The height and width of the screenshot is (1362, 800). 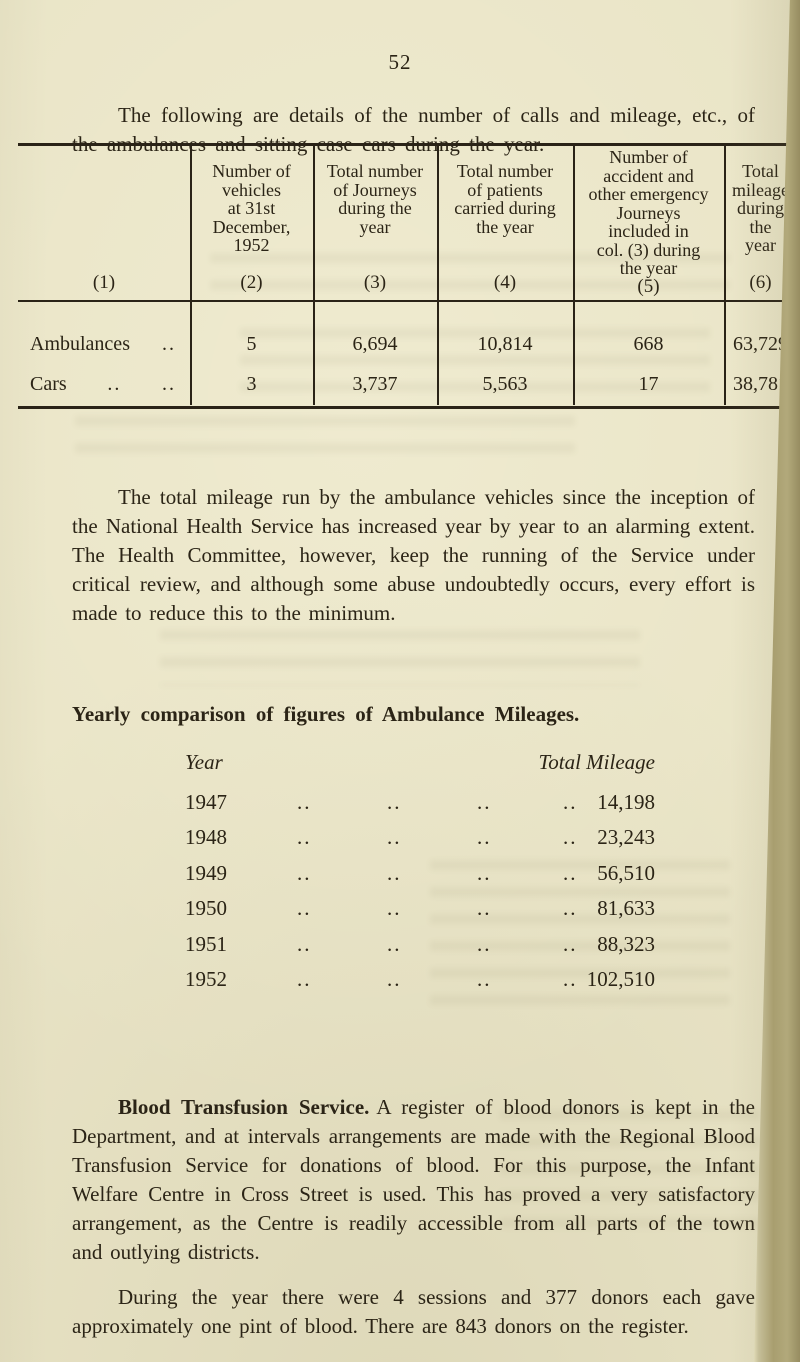 I want to click on cell-value: 63,729, so click(x=760, y=343).